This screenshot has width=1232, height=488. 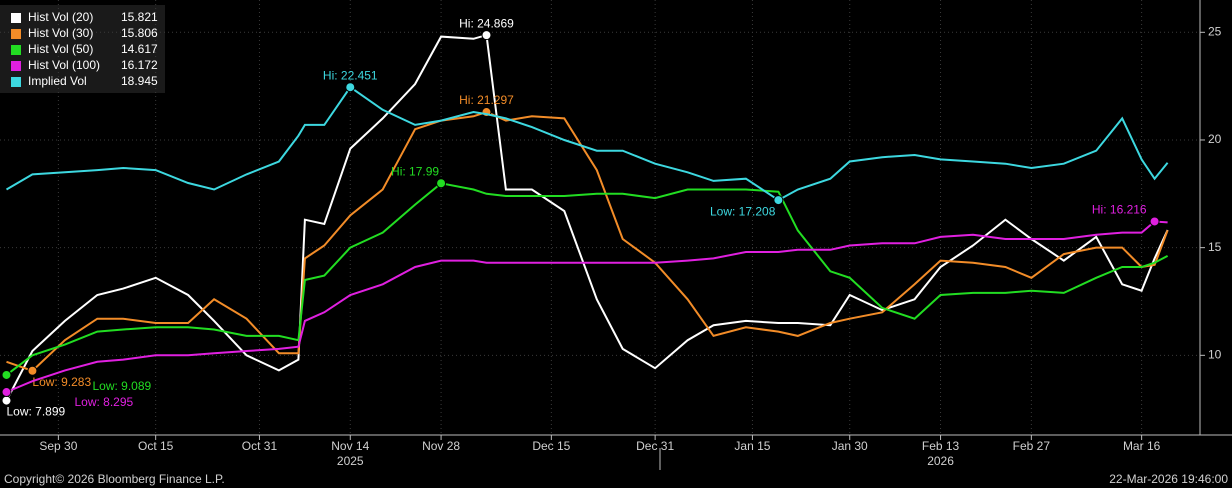 What do you see at coordinates (139, 81) in the screenshot?
I see `legend-value: 18.945` at bounding box center [139, 81].